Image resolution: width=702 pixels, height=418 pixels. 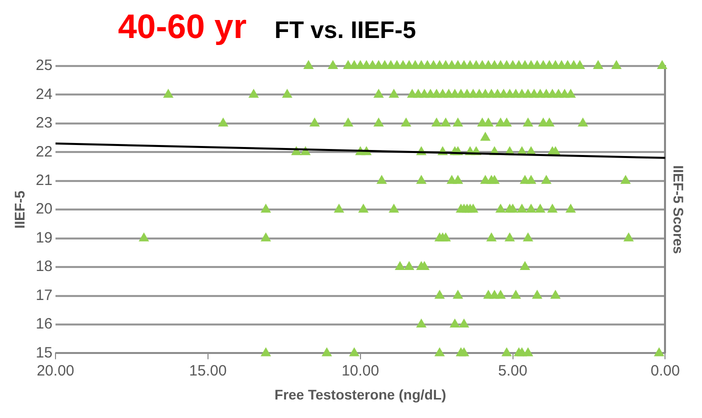 What do you see at coordinates (19, 209) in the screenshot?
I see `y-axis-title: IIEF-5` at bounding box center [19, 209].